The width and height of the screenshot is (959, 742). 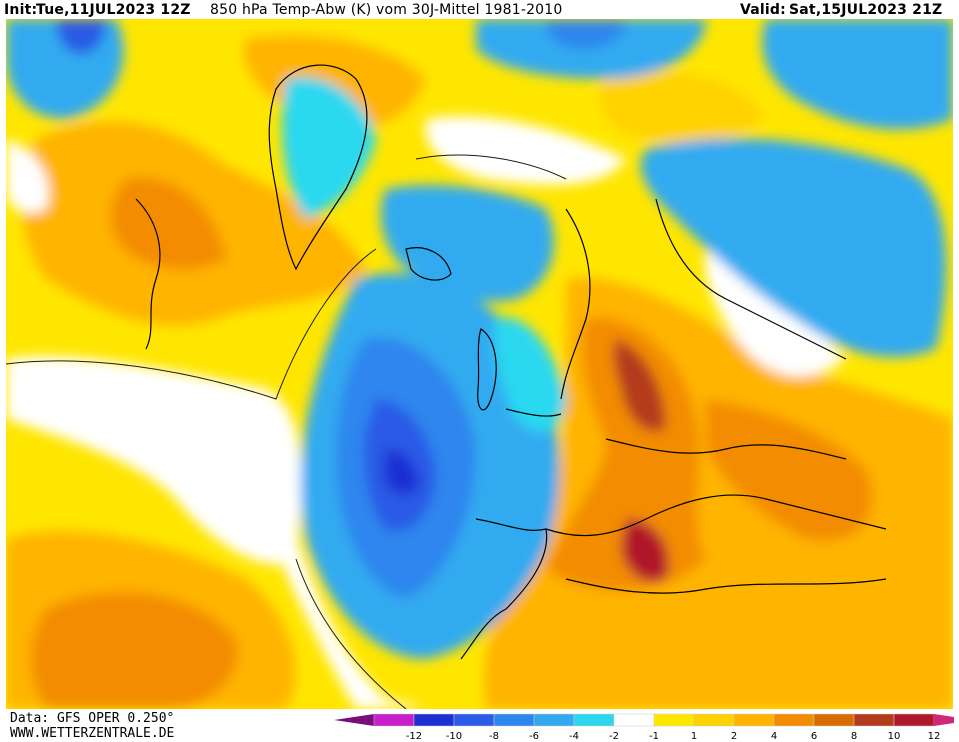 I want to click on legend-tick-label: -2, so click(x=614, y=736).